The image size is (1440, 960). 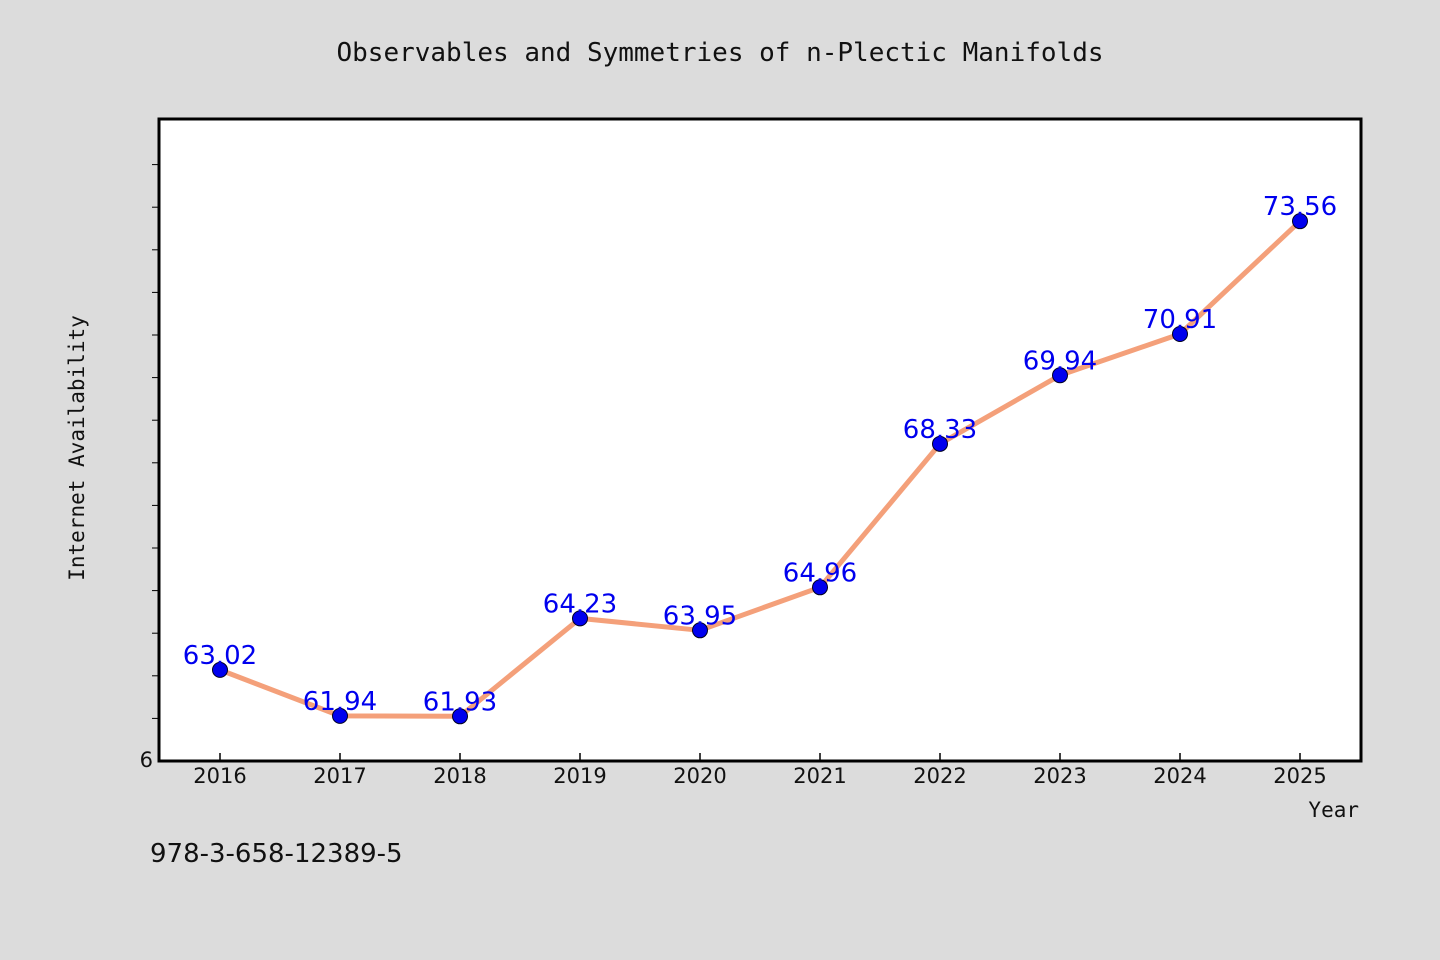 What do you see at coordinates (1299, 776) in the screenshot?
I see `x-tick-label: 2025` at bounding box center [1299, 776].